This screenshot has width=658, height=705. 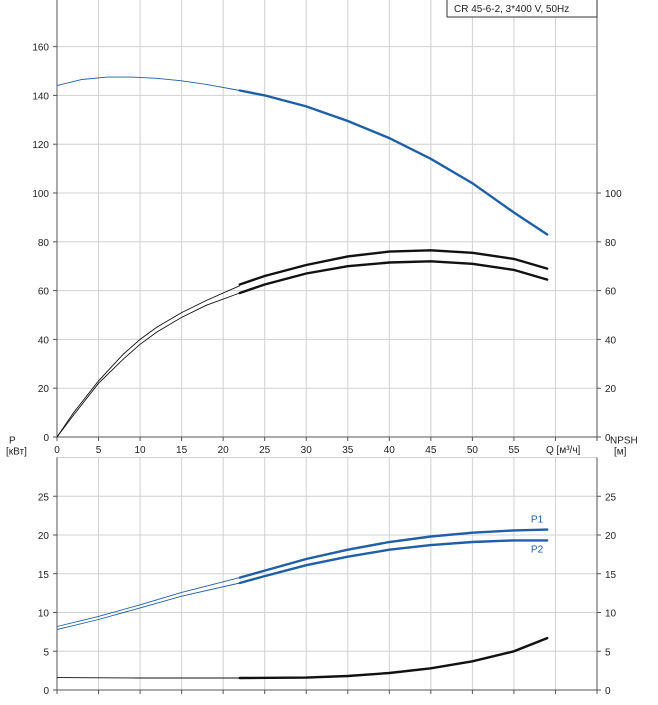 What do you see at coordinates (624, 441) in the screenshot?
I see `y-axis-label-right: NPSH` at bounding box center [624, 441].